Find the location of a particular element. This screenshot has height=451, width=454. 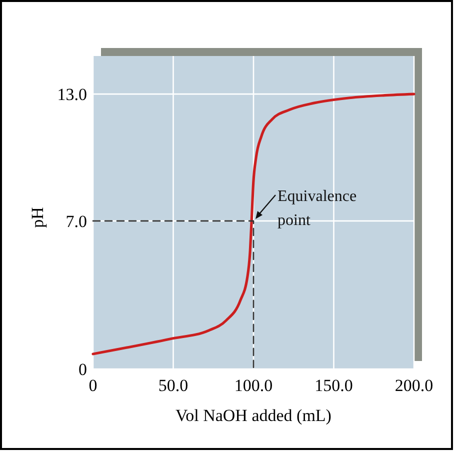

x-tick-label: 200.0 is located at coordinates (414, 385).